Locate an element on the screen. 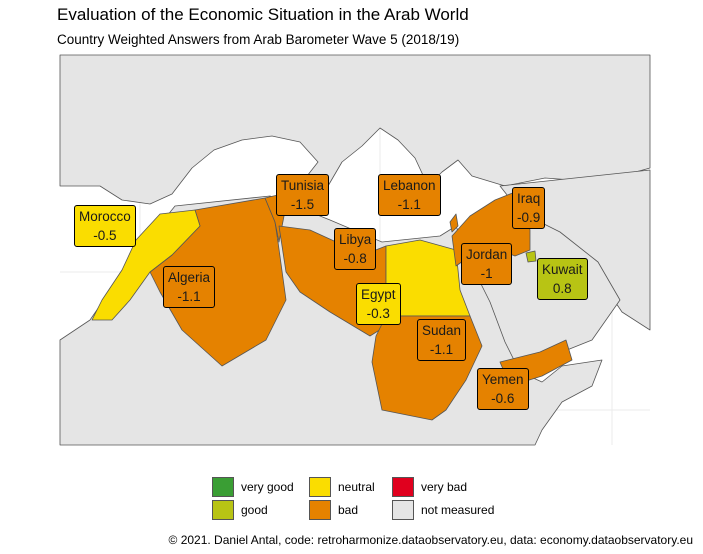 The height and width of the screenshot is (554, 703). label-algeria: Algeria -1.1 is located at coordinates (189, 287).